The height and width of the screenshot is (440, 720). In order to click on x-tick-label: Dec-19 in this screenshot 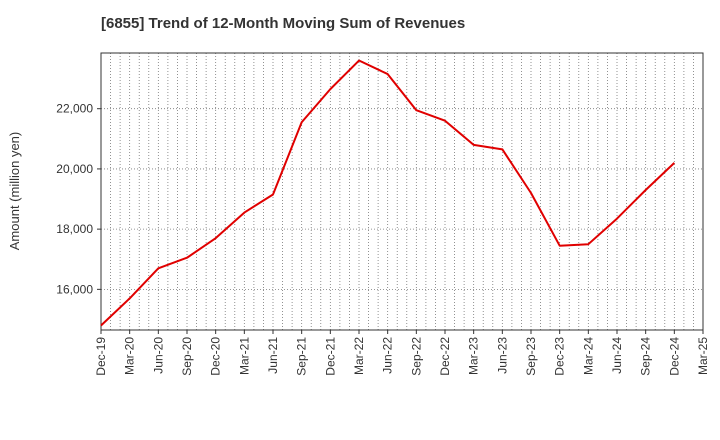, I will do `click(101, 356)`.